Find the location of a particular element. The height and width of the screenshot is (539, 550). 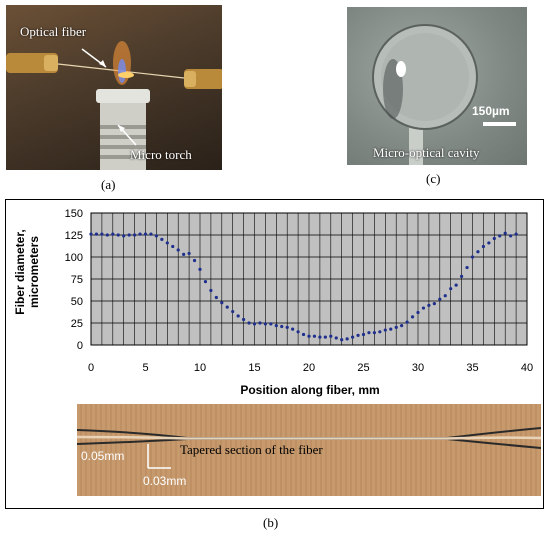

fiber-core is located at coordinates (309, 437).